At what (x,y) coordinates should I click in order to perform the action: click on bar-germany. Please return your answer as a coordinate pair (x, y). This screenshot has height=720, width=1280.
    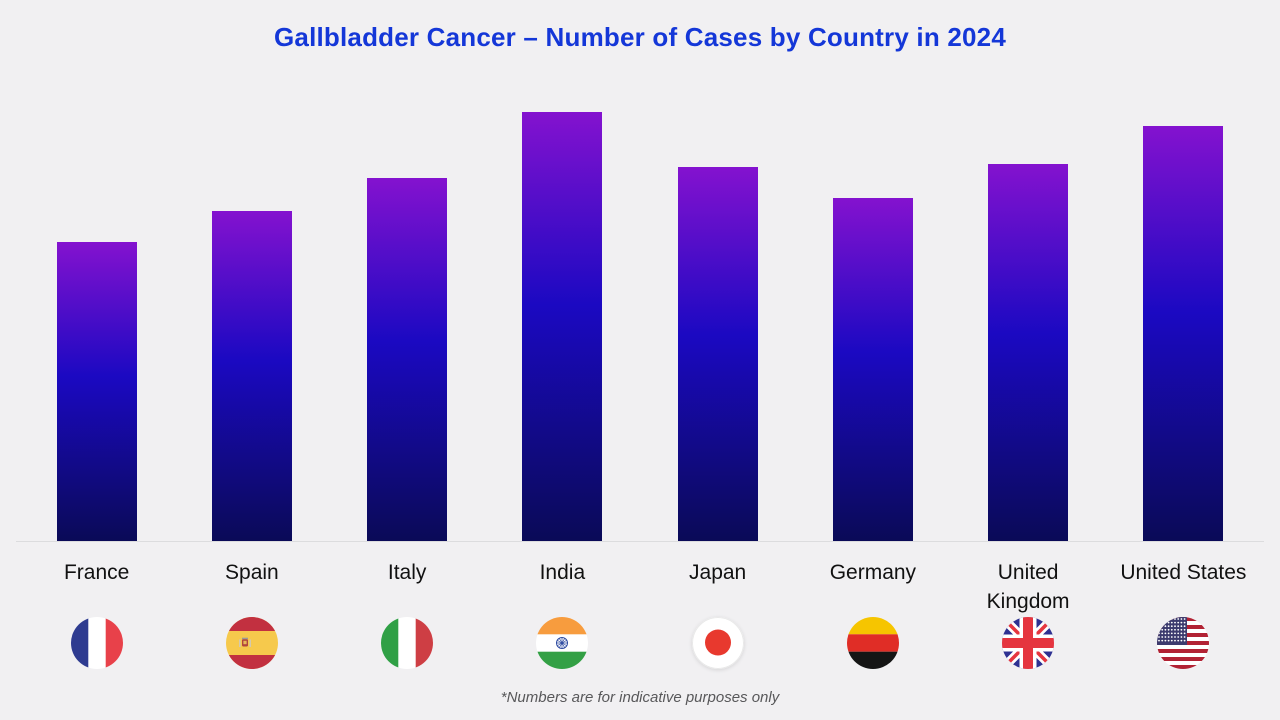
    Looking at the image, I should click on (872, 369).